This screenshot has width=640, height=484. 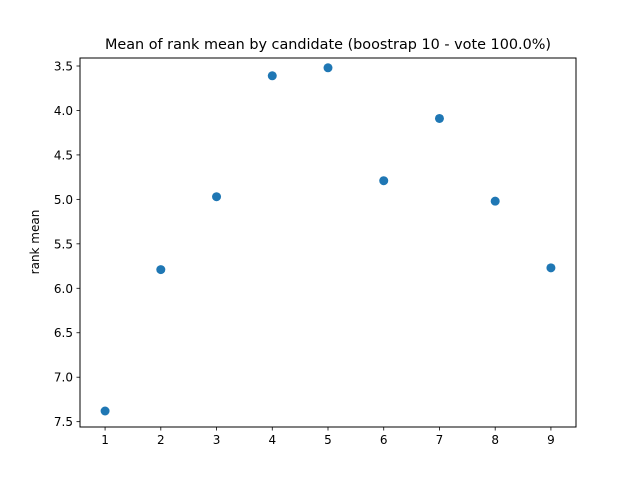 I want to click on y-tick-label: 6.5, so click(x=63, y=333).